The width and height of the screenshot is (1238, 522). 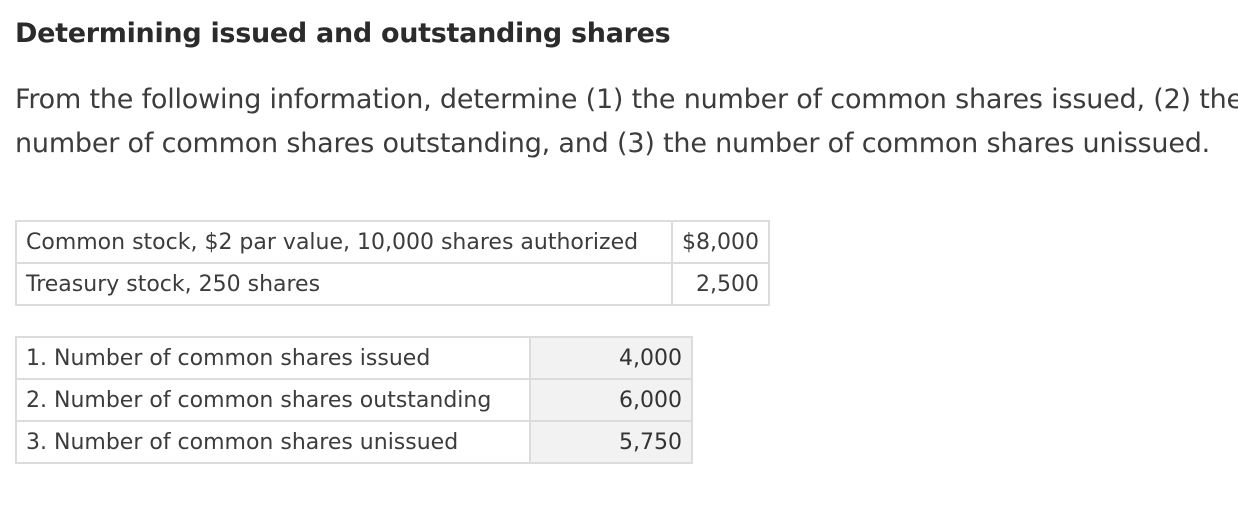 I want to click on shares-outstanding-answer-field: 6,000, so click(x=611, y=400).